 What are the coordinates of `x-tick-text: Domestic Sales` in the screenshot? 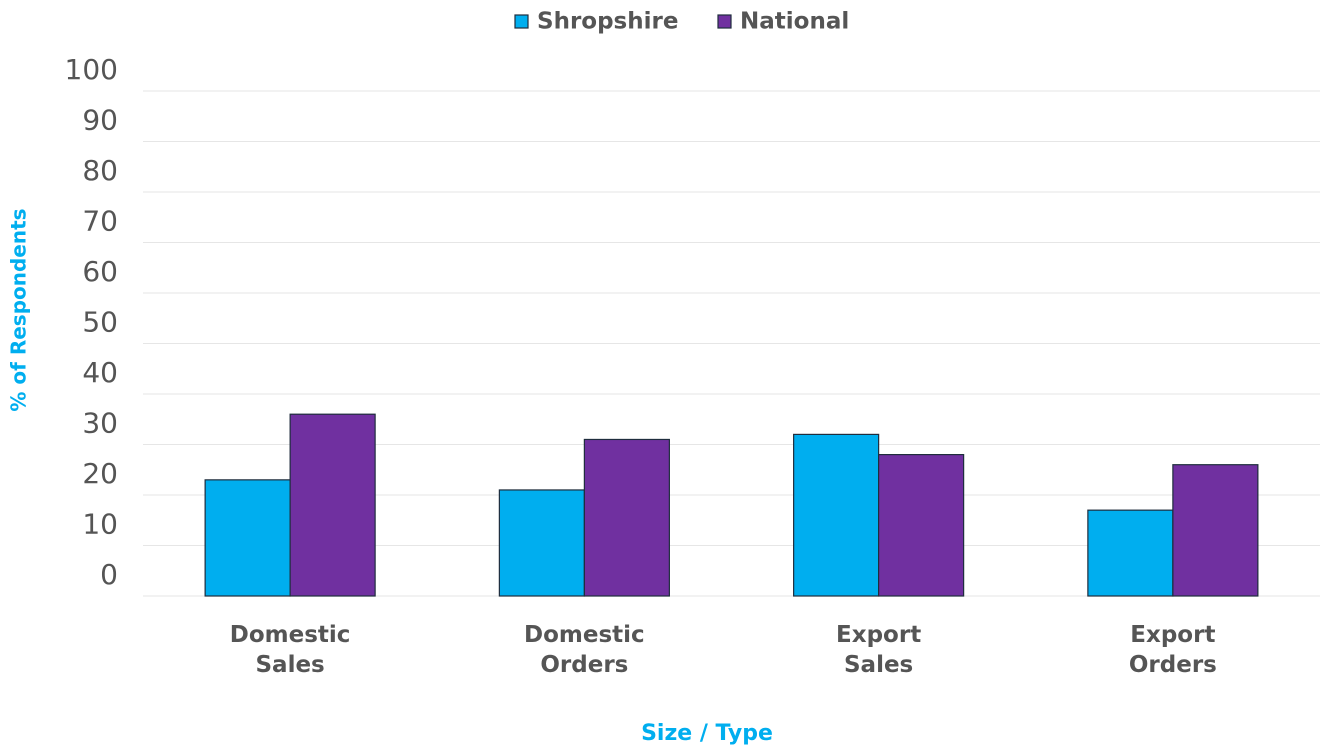 It's located at (290, 650).